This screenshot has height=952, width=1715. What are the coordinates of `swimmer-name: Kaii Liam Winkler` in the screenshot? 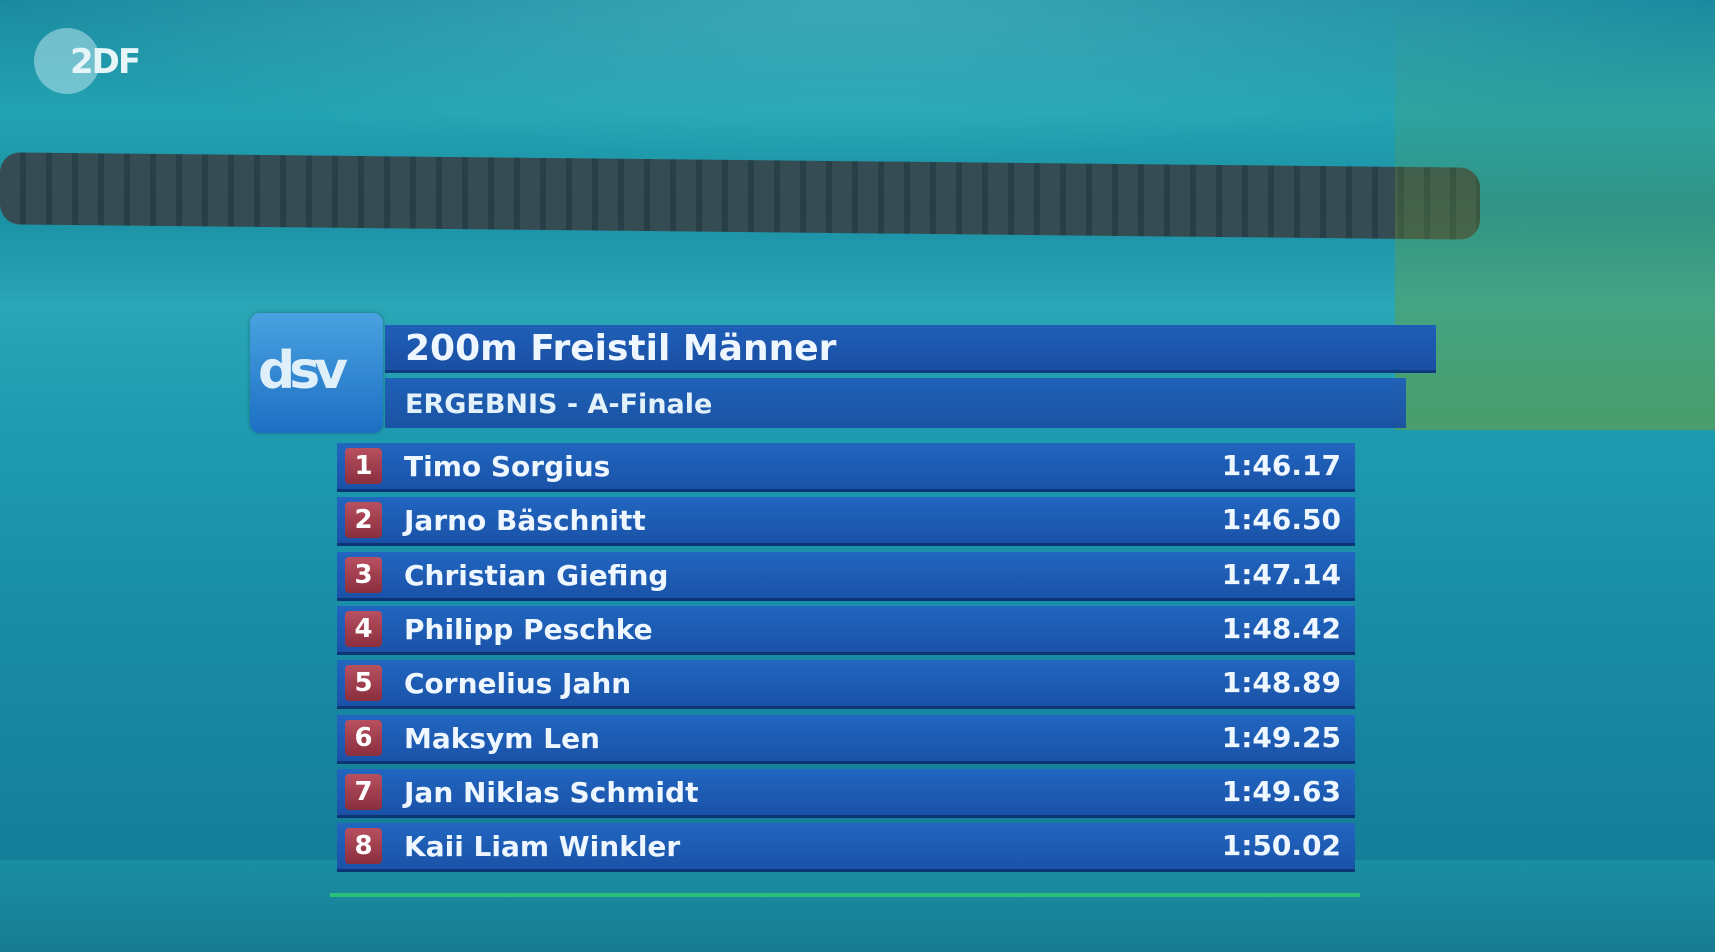 It's located at (542, 847).